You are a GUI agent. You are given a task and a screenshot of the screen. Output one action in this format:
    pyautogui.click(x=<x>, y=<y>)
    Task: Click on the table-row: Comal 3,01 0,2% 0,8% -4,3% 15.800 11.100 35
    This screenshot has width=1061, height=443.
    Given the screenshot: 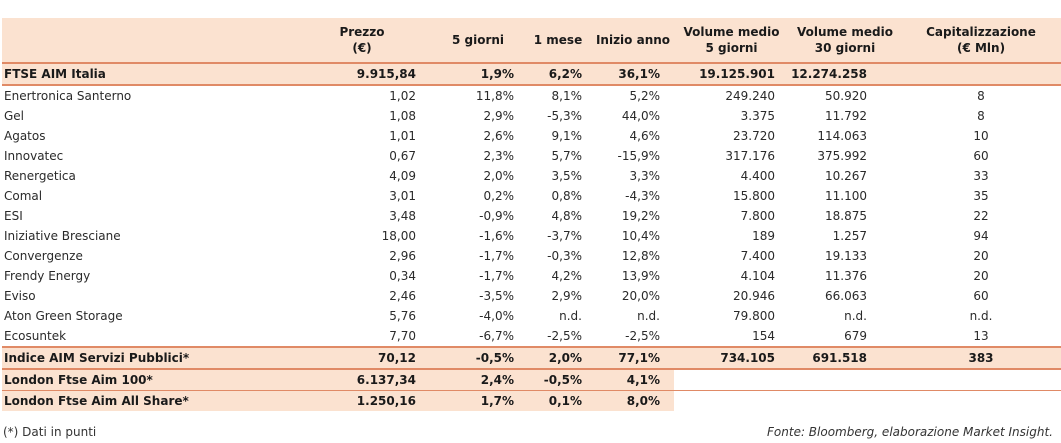 What is the action you would take?
    pyautogui.click(x=531, y=196)
    